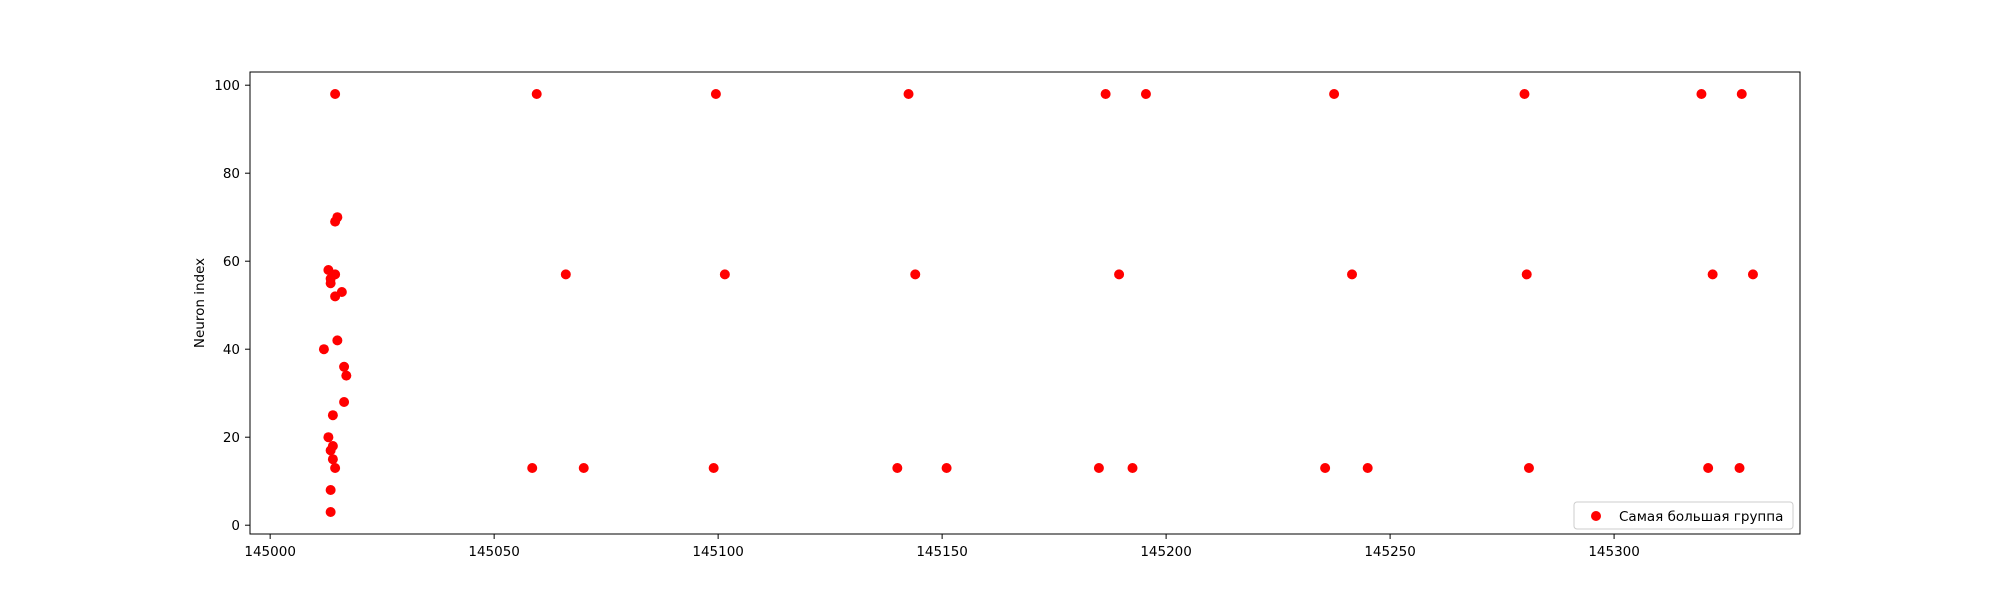  What do you see at coordinates (227, 86) in the screenshot?
I see `y-tick-label: 100` at bounding box center [227, 86].